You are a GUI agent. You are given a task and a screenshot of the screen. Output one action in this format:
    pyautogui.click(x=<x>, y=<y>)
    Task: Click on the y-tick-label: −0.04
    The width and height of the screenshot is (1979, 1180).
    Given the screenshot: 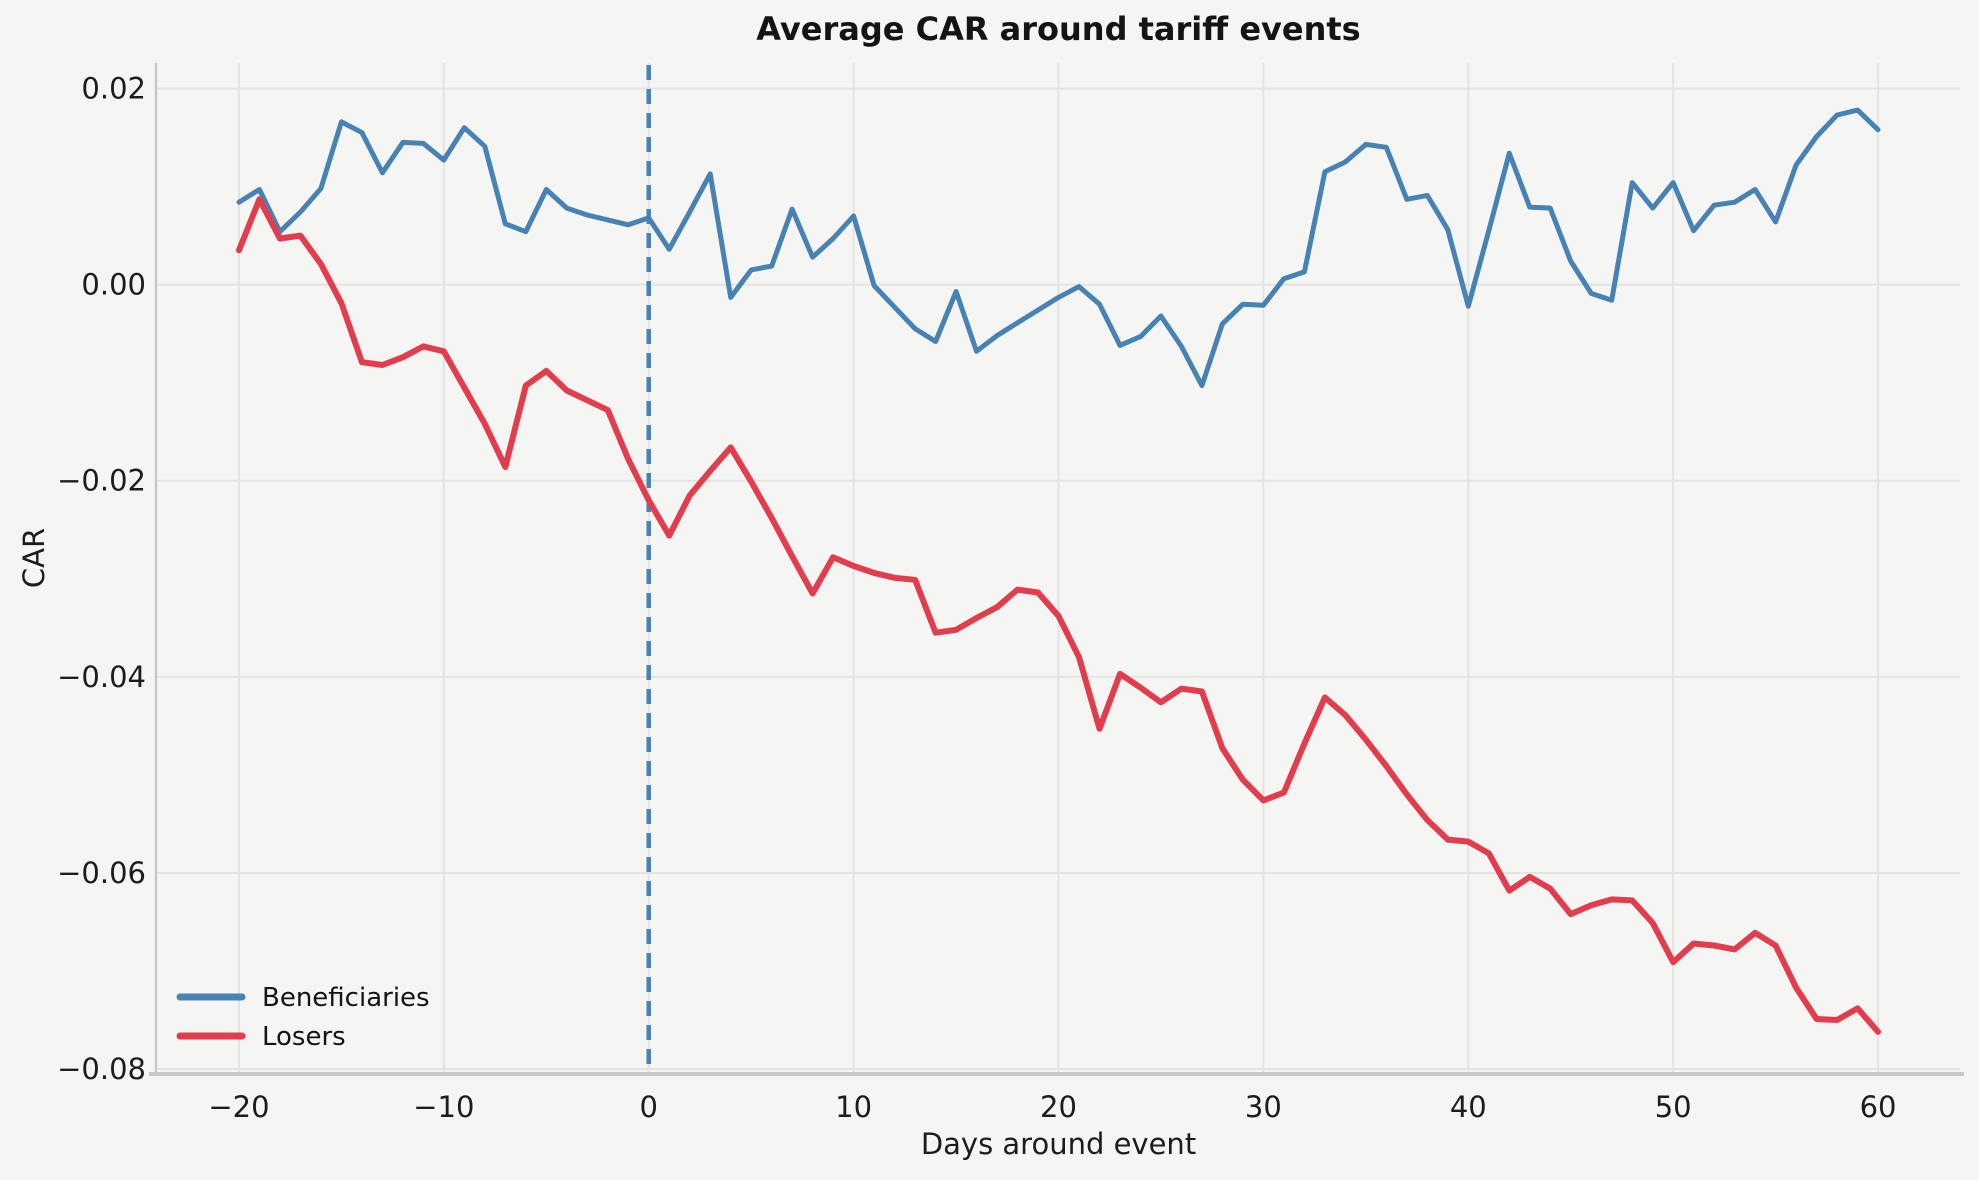 What is the action you would take?
    pyautogui.click(x=101, y=677)
    